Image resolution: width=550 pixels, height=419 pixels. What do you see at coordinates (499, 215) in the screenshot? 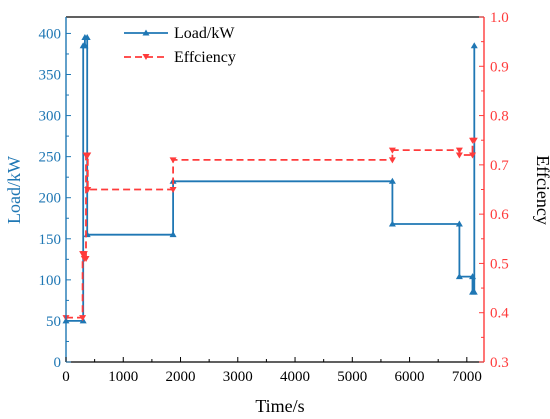
I see `y-right-tick-label: 0.6` at bounding box center [499, 215].